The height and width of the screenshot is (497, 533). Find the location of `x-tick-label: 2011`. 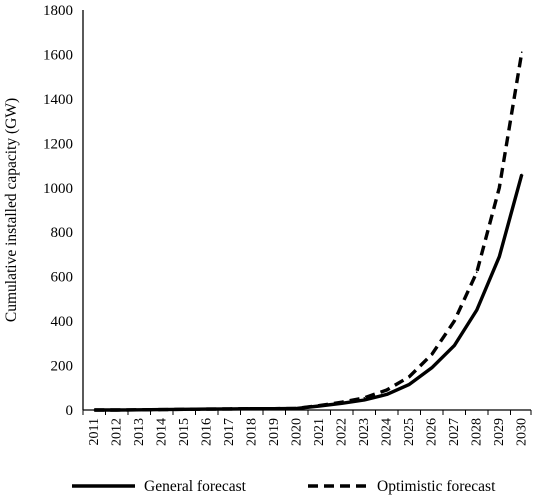

x-tick-label: 2011 is located at coordinates (94, 431).